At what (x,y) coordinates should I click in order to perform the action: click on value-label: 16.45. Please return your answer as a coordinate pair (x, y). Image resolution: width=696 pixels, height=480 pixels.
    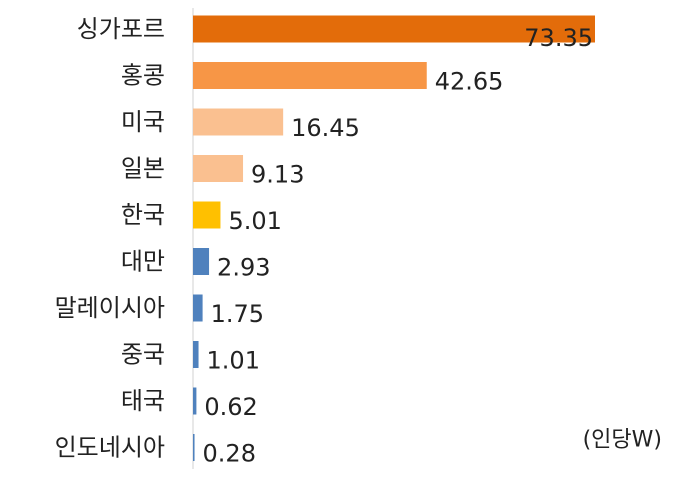
    Looking at the image, I should click on (325, 128).